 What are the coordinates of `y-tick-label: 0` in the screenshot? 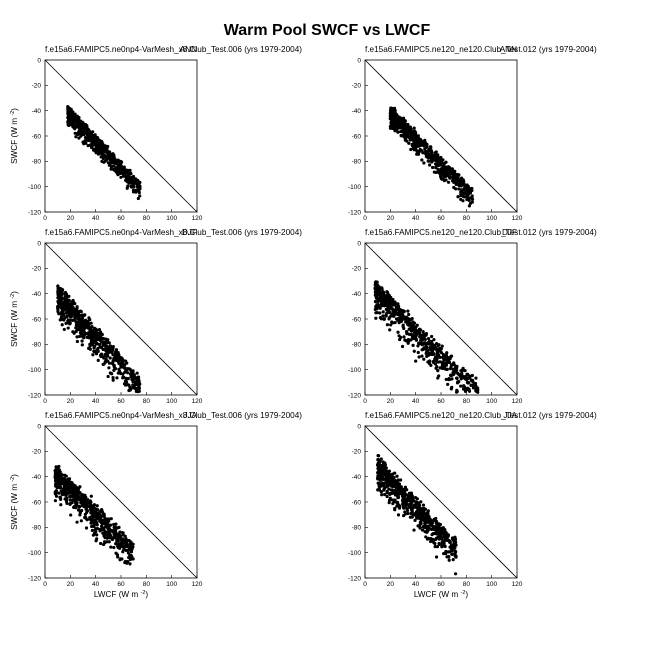 It's located at (39, 60).